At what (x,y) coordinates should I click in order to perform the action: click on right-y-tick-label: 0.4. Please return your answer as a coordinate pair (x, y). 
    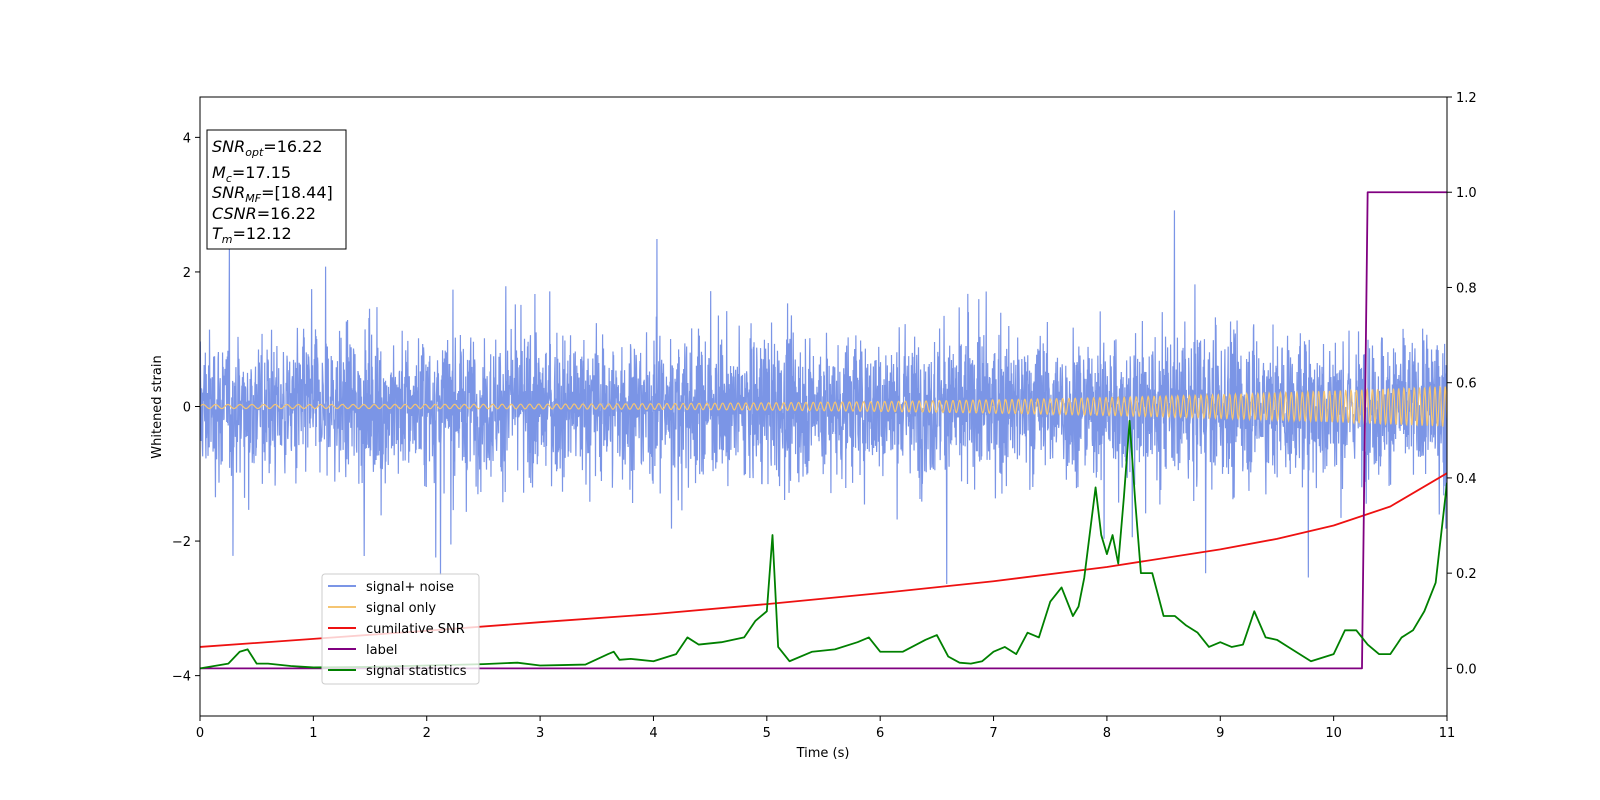
    Looking at the image, I should click on (1466, 479).